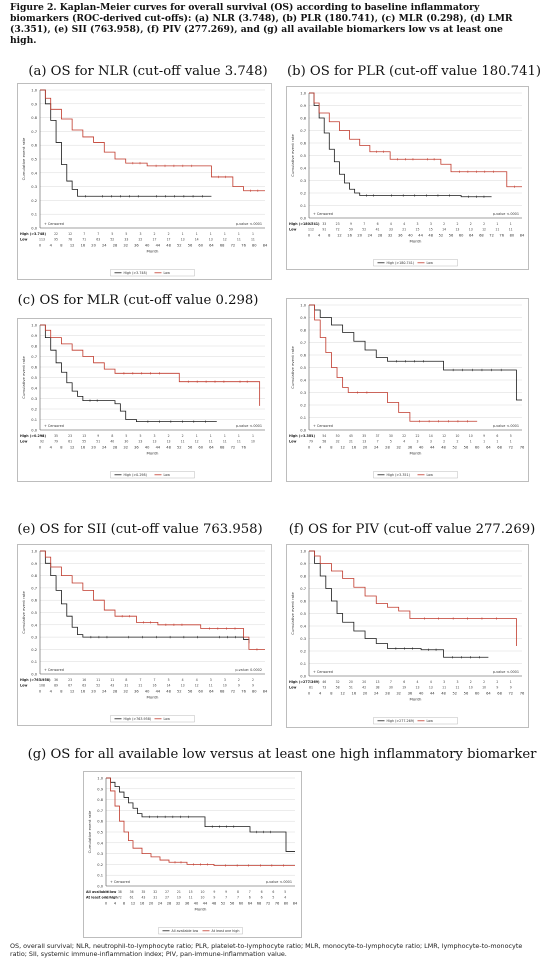 The height and width of the screenshot is (978, 541). Describe the element at coordinates (254, 692) in the screenshot. I see `x-tick-label: 80` at that location.